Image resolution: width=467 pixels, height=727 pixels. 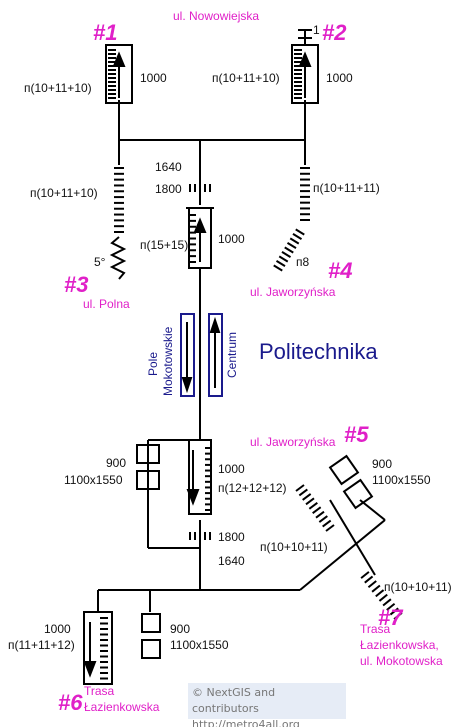 I want to click on lower-size: 1100x1550, so click(x=93, y=480).